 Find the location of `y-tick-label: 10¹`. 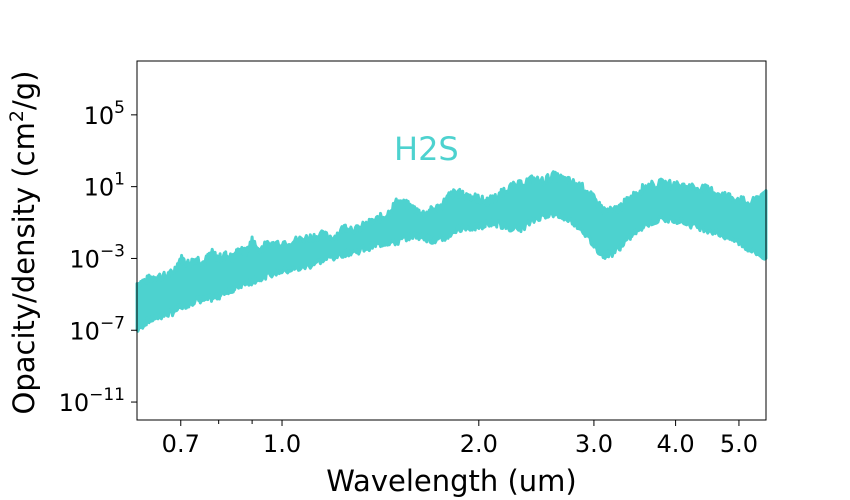

y-tick-label: 10¹ is located at coordinates (104, 186).